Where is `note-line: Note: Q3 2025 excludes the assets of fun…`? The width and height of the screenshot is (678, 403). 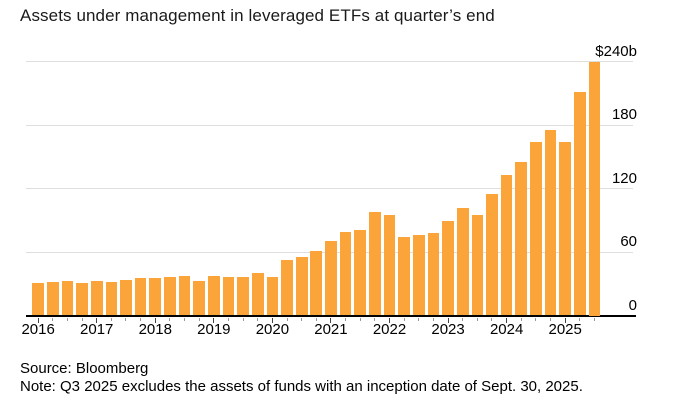
note-line: Note: Q3 2025 excludes the assets of fun… is located at coordinates (301, 386).